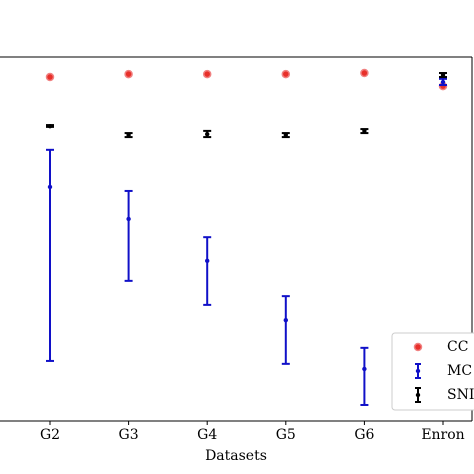  Describe the element at coordinates (286, 435) in the screenshot. I see `x-tick-label: G5` at that location.